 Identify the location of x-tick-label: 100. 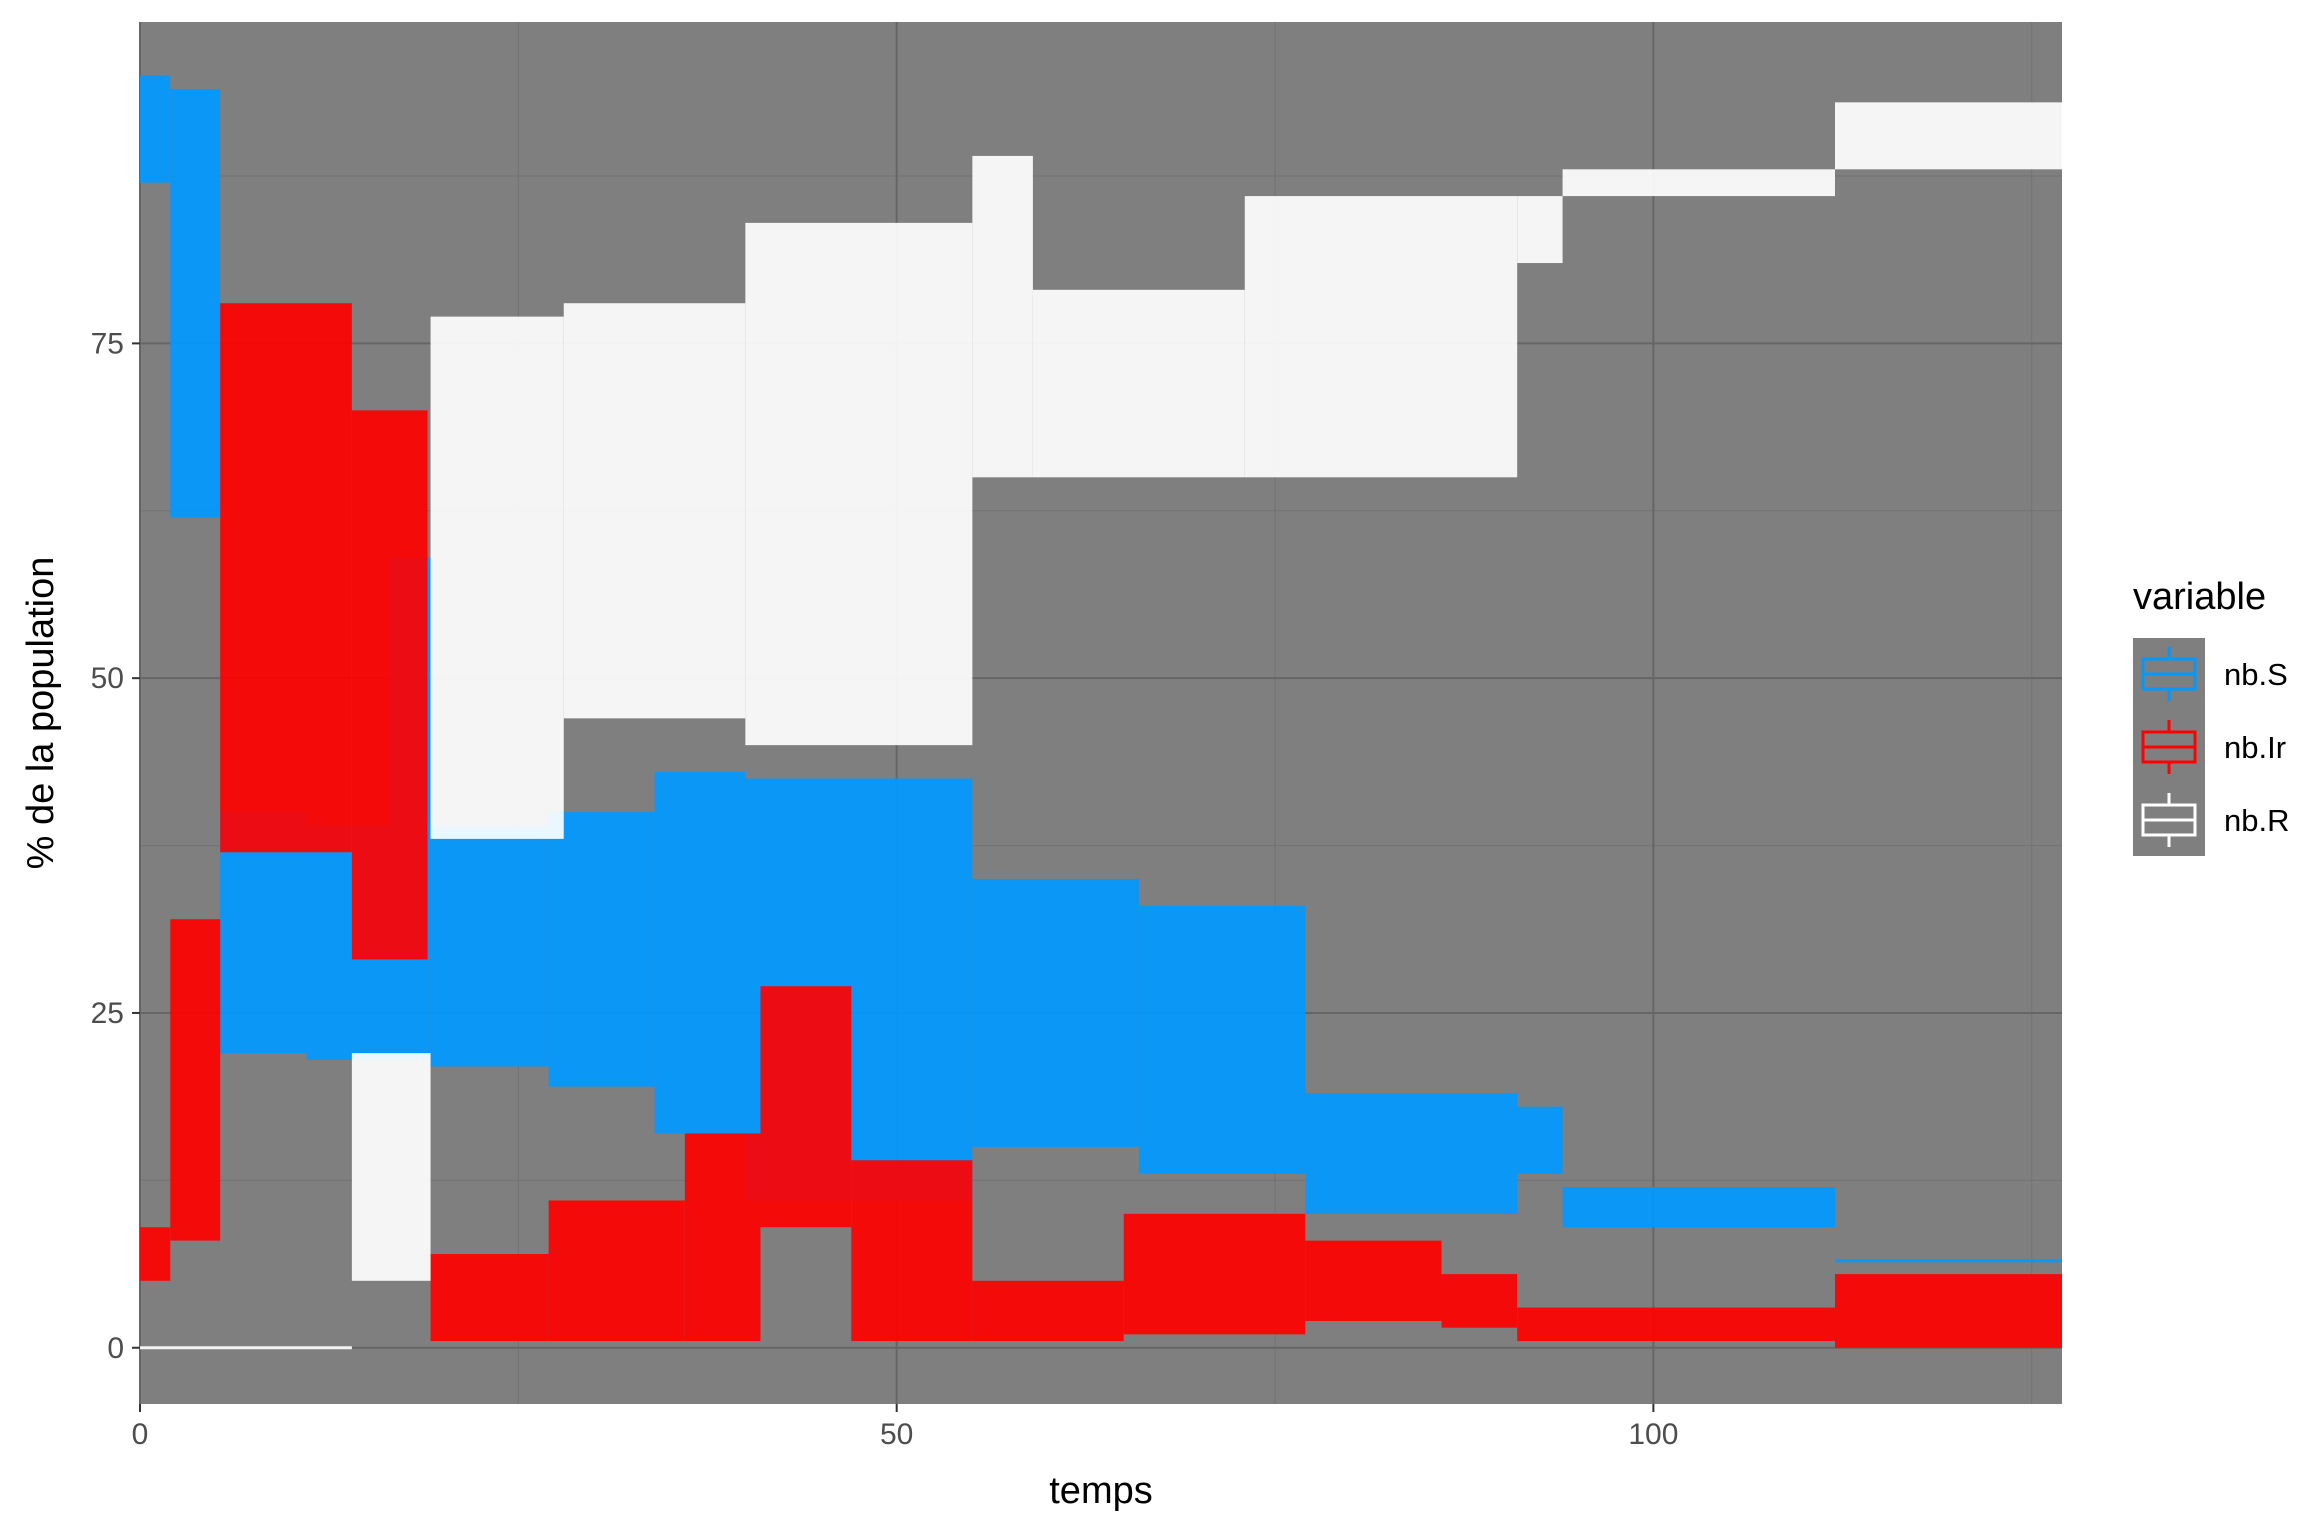
(1653, 1434).